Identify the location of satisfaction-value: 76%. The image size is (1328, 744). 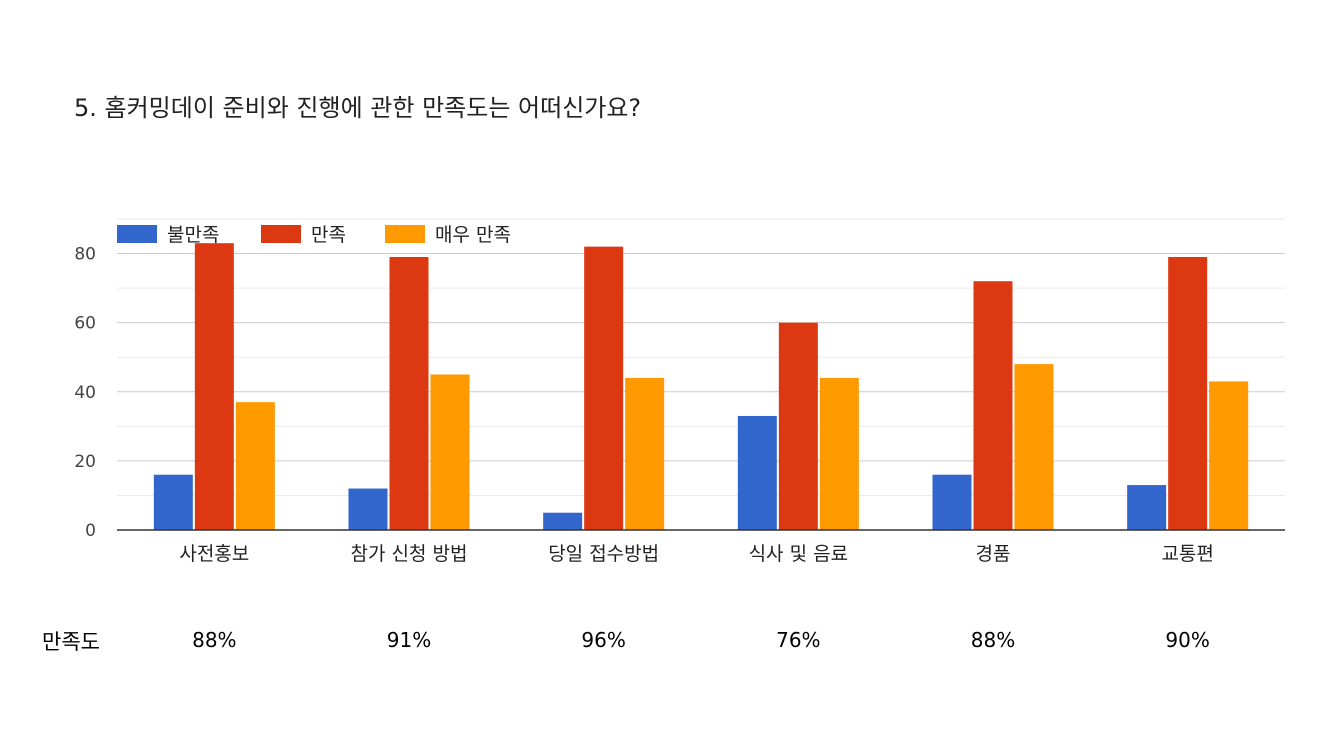
(798, 640).